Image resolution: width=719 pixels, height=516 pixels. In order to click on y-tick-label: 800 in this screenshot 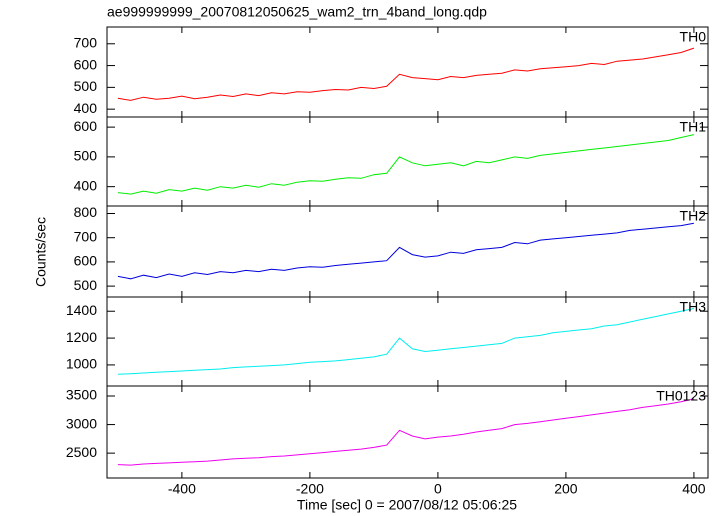, I will do `click(86, 212)`.